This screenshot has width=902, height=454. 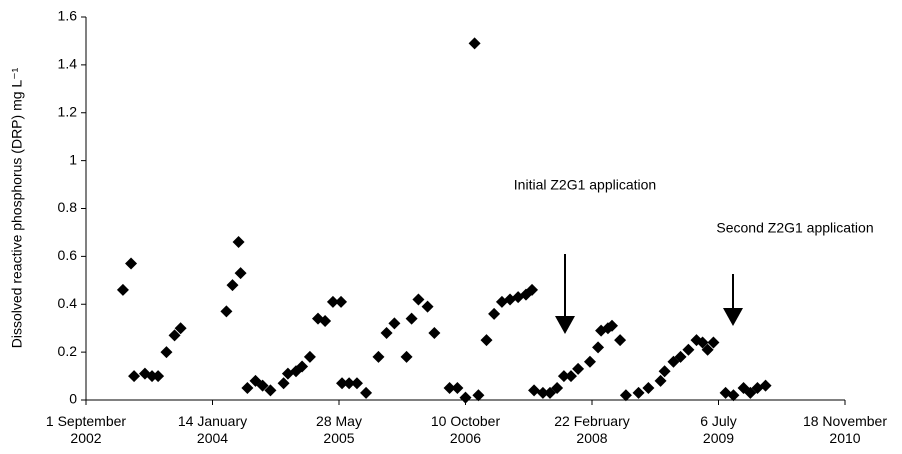 What do you see at coordinates (212, 429) in the screenshot?
I see `x-tick-label: 14 January 2004` at bounding box center [212, 429].